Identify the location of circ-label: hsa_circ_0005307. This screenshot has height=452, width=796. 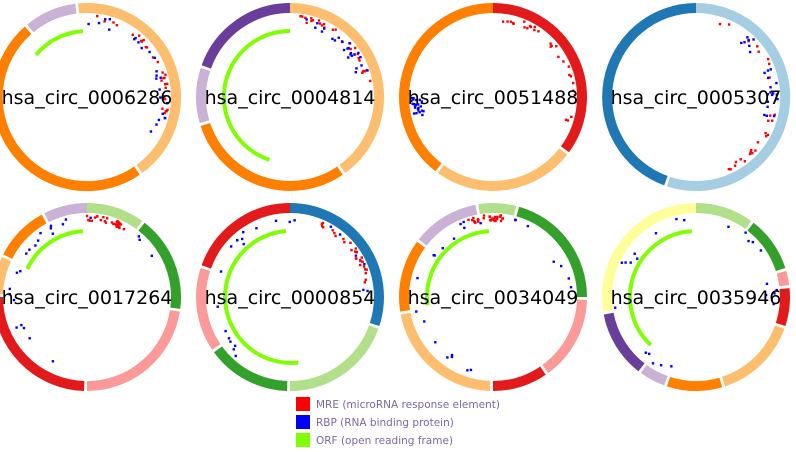
(696, 98).